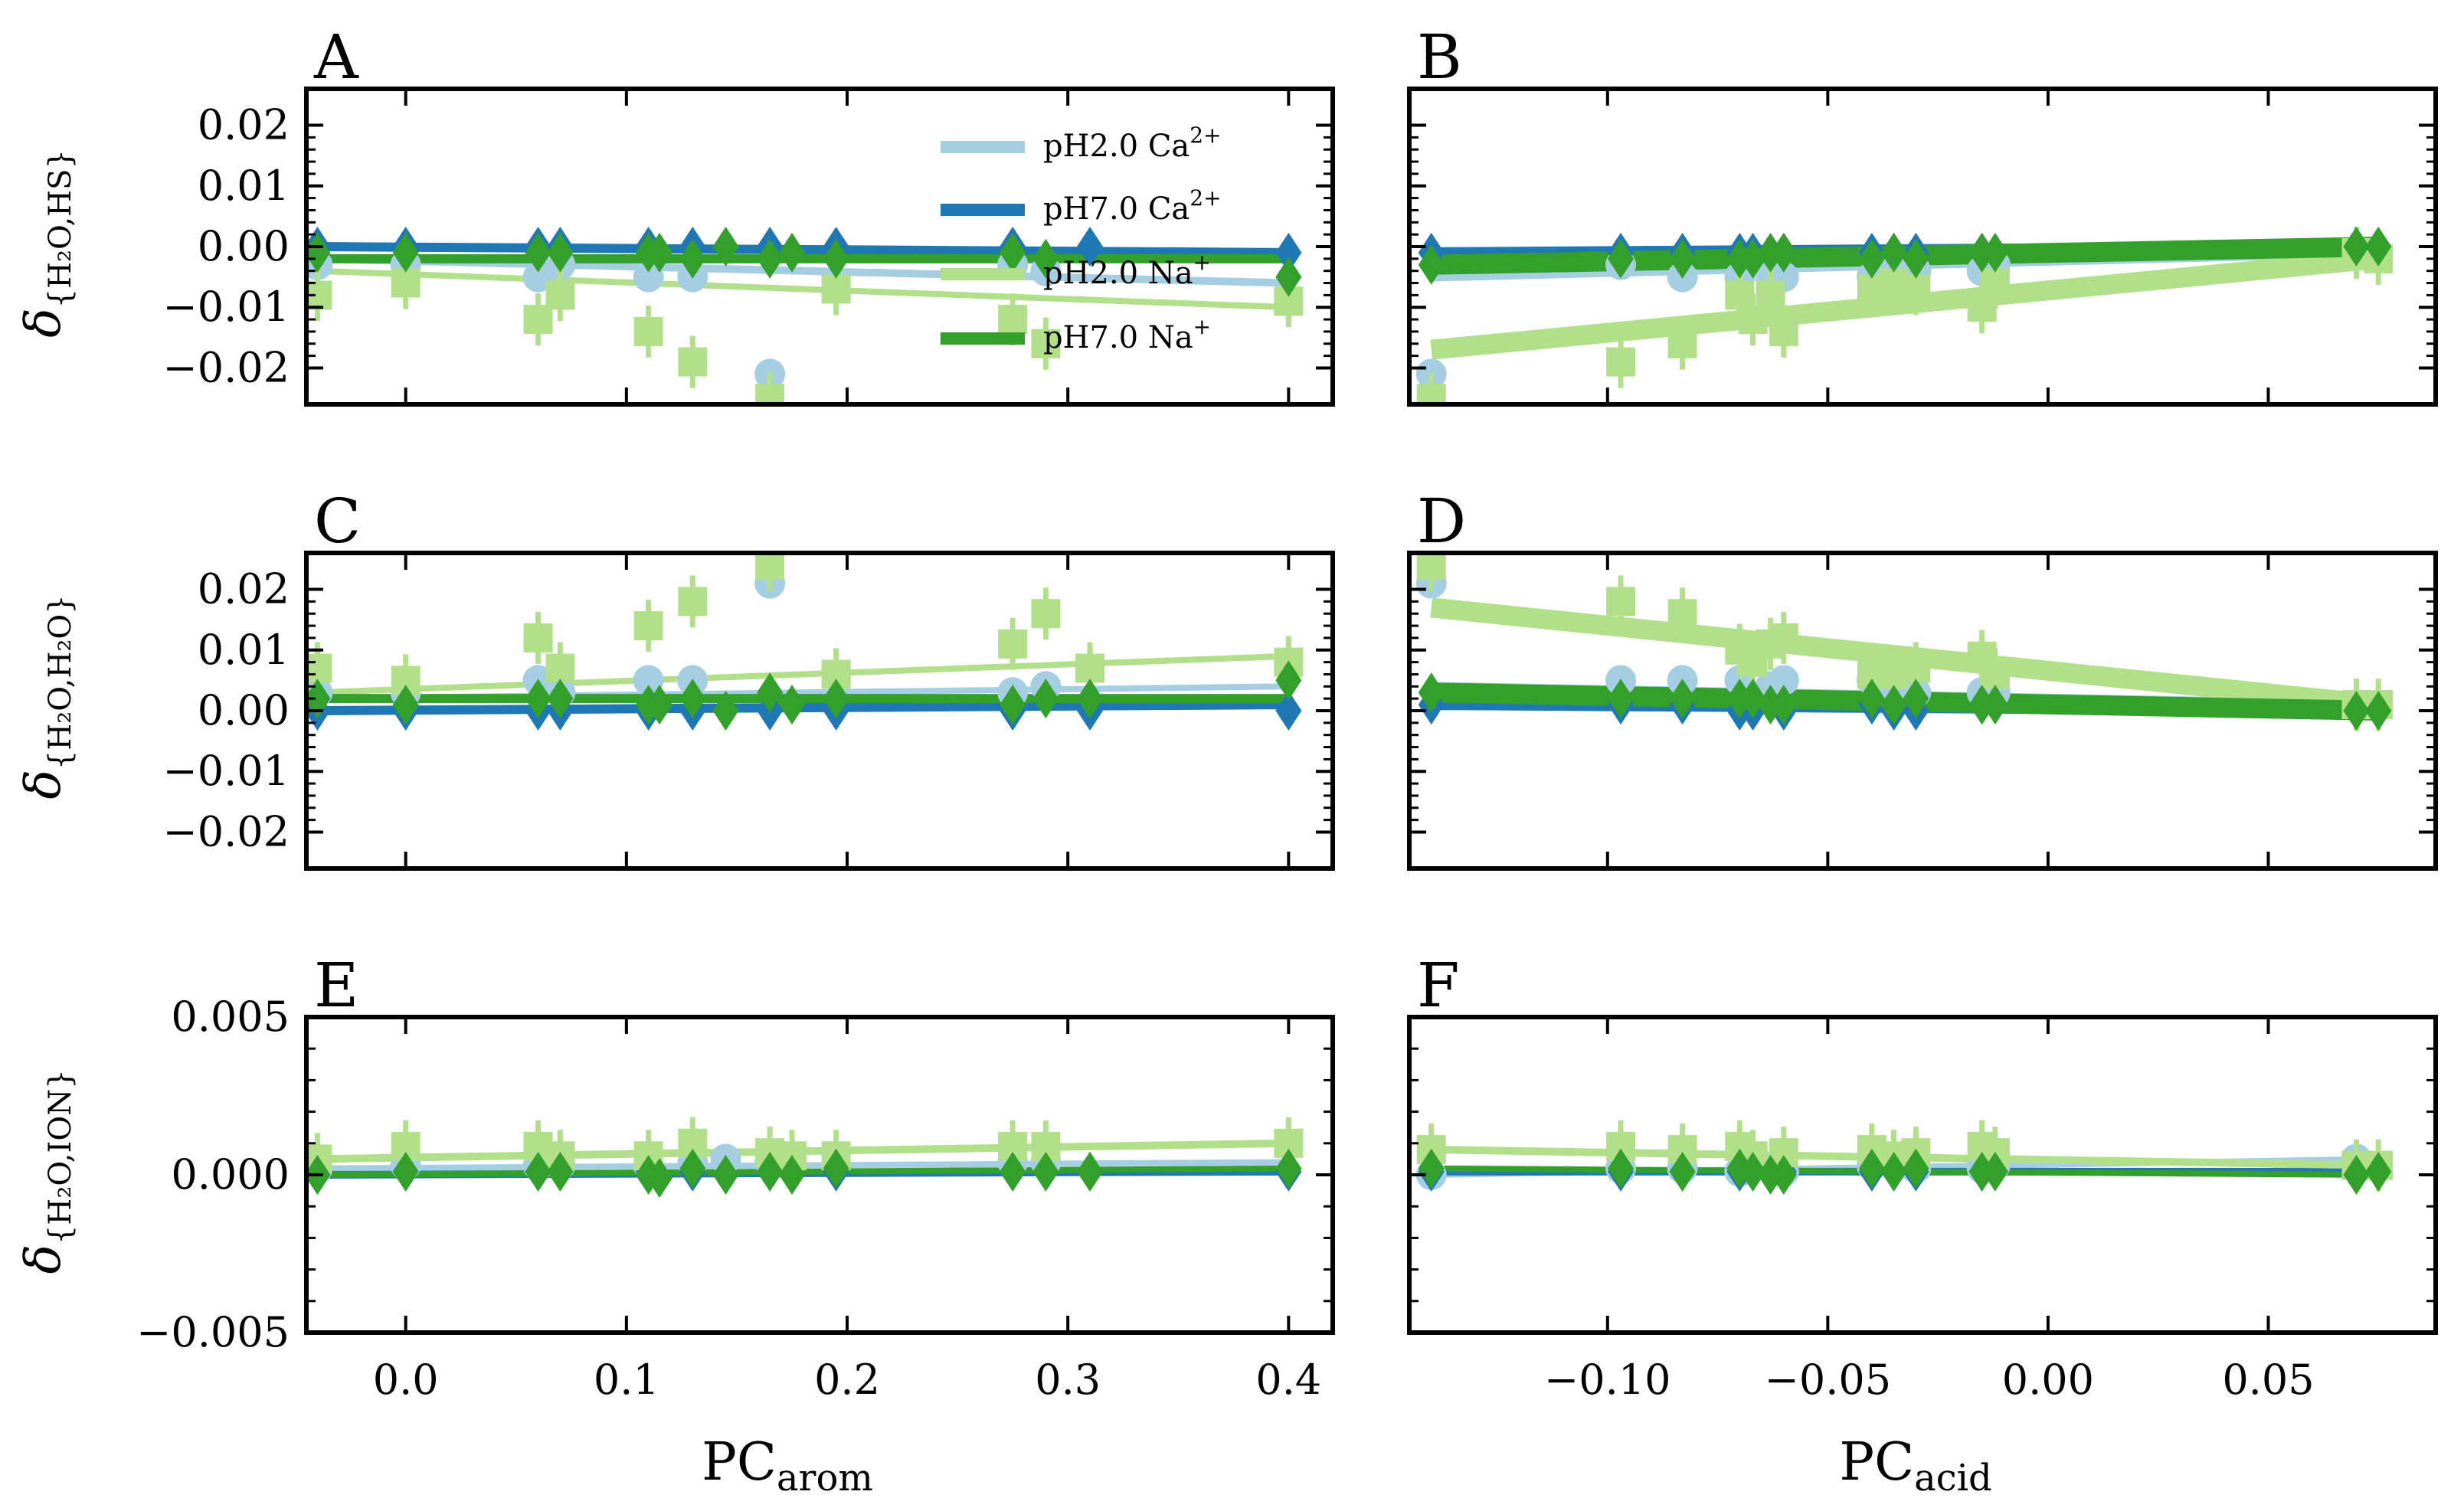  I want to click on ylabel-row-1-main: δ, so click(43, 323).